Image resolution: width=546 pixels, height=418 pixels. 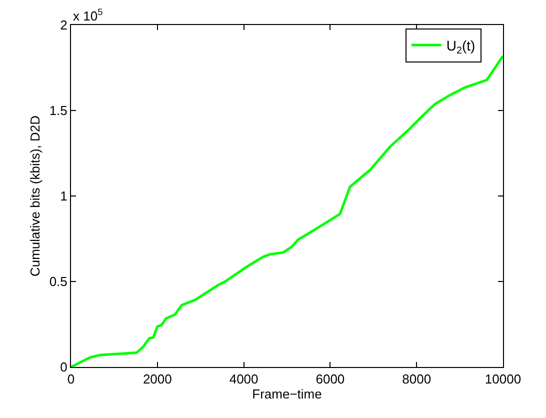 What do you see at coordinates (287, 394) in the screenshot?
I see `x-axis-title: Frame−time` at bounding box center [287, 394].